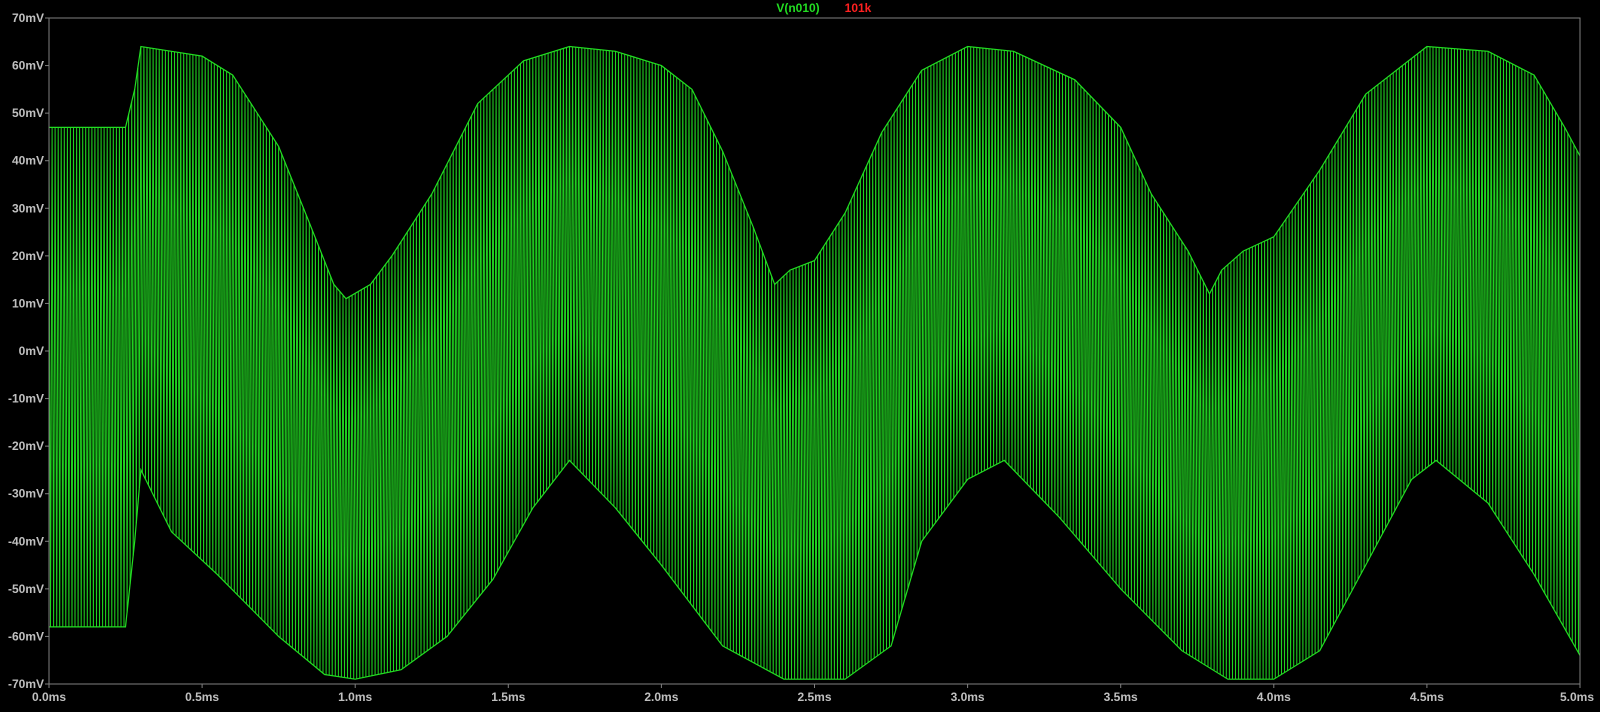 The height and width of the screenshot is (712, 1600). I want to click on legend-label: 101k, so click(858, 8).